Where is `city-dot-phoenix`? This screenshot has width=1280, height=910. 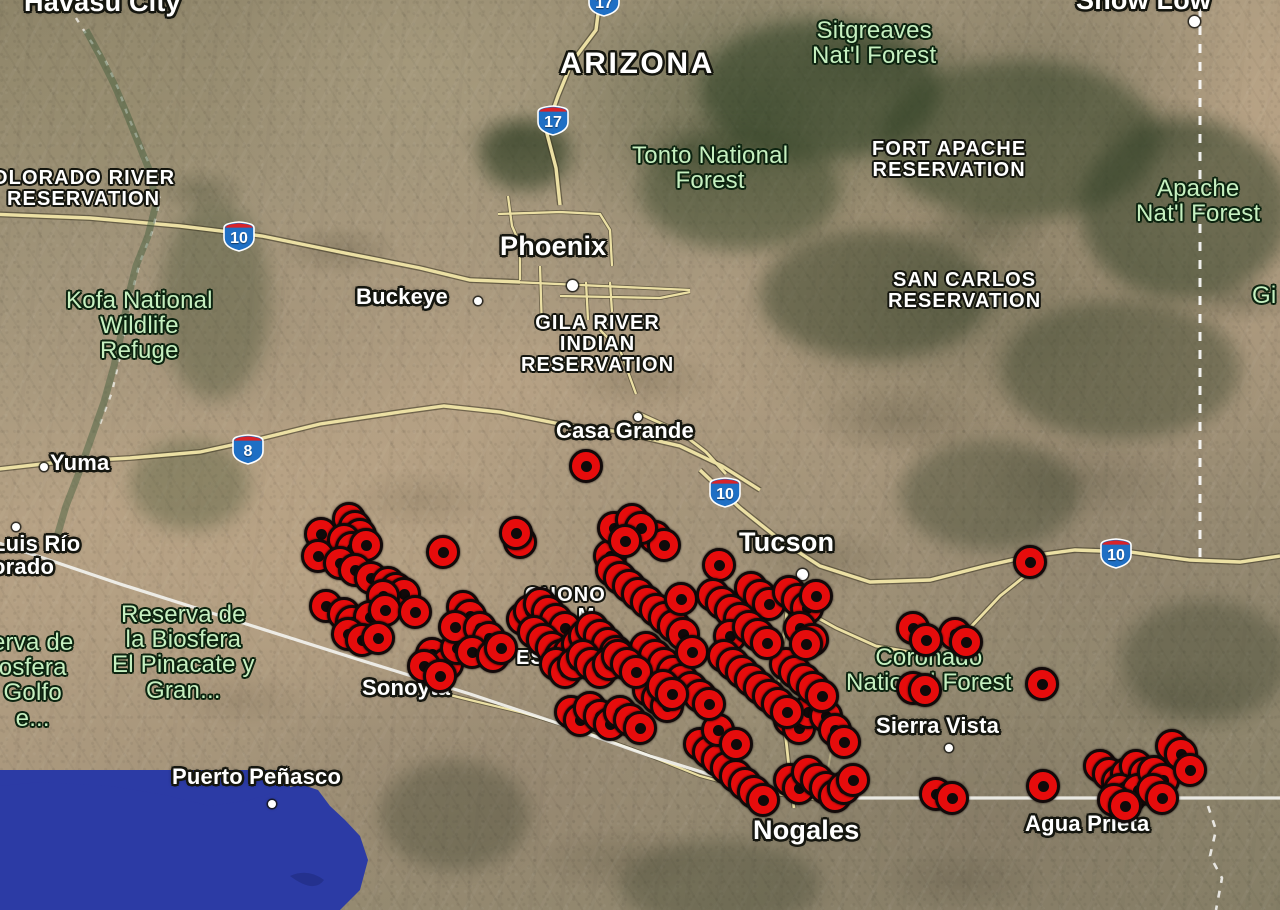 city-dot-phoenix is located at coordinates (572, 285).